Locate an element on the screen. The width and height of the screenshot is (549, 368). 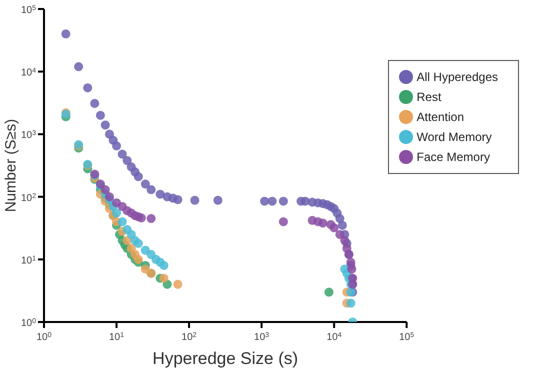
y-axis-title: Number (S≥s) is located at coordinates (11, 165).